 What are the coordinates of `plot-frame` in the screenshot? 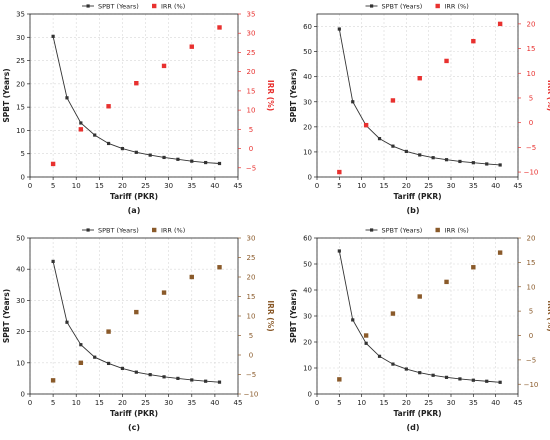 It's located at (134, 316).